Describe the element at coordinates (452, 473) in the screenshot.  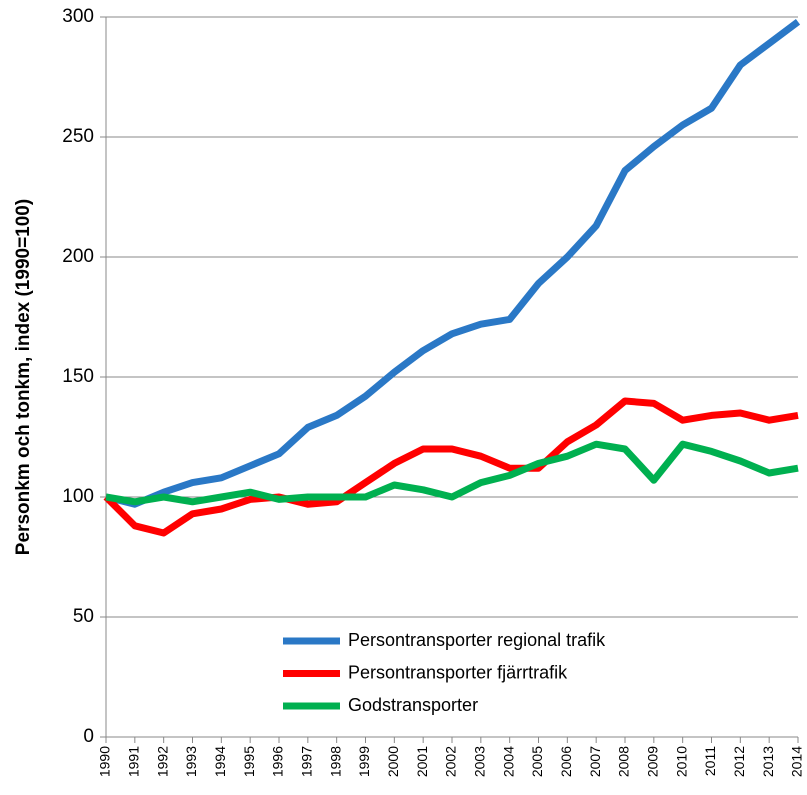
I see `series-line` at that location.